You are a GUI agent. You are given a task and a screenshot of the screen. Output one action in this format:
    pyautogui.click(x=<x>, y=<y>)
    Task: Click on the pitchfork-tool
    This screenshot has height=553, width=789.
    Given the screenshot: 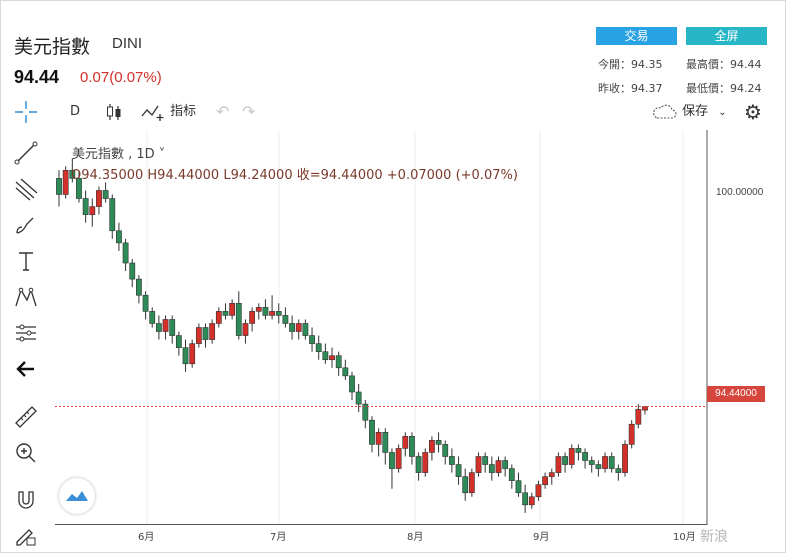 What is the action you would take?
    pyautogui.click(x=26, y=189)
    